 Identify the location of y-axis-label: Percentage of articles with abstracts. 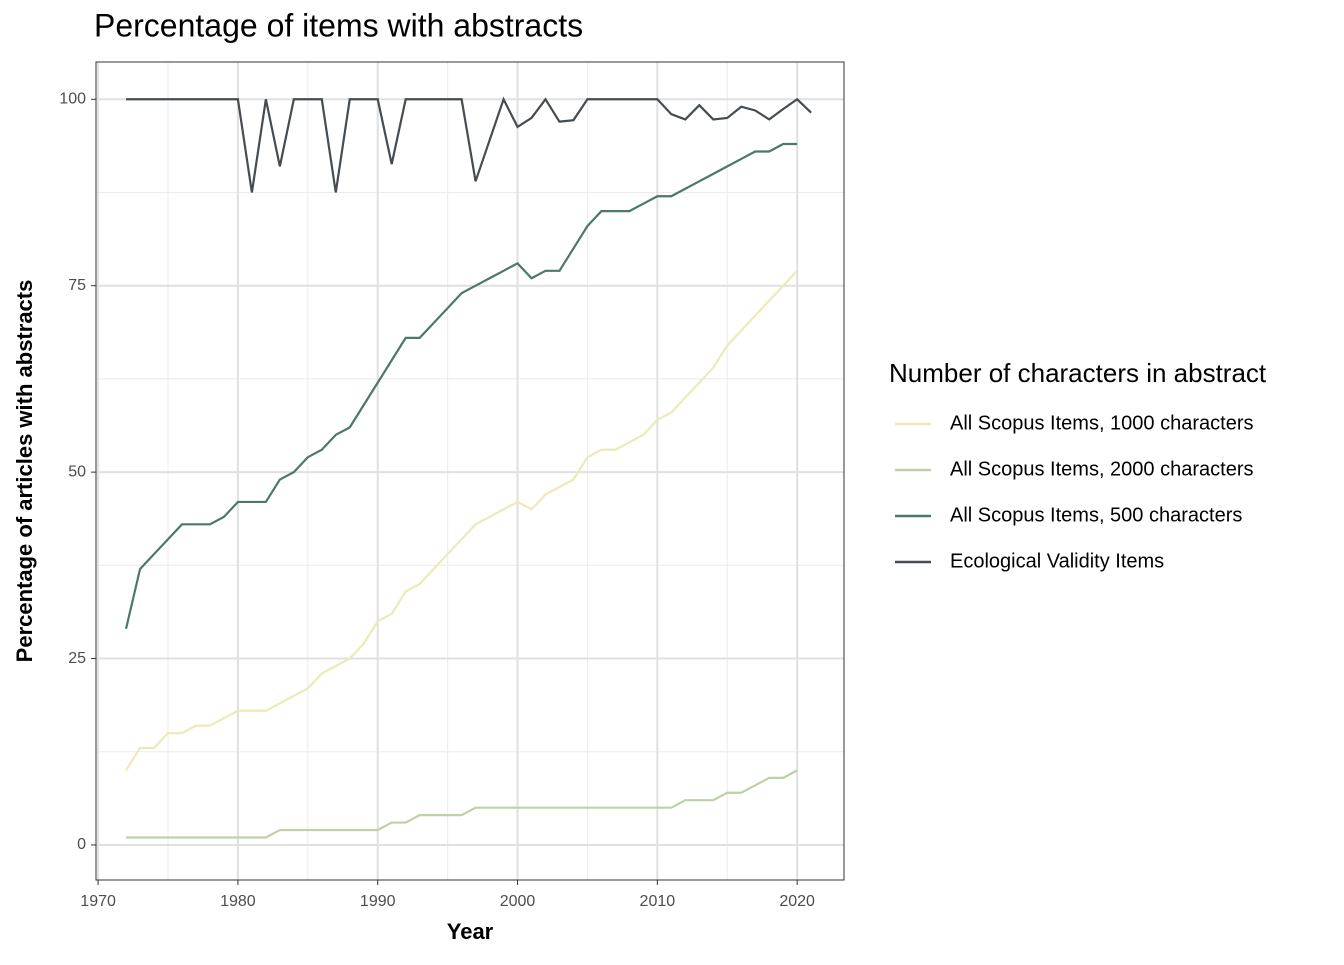
(24, 471).